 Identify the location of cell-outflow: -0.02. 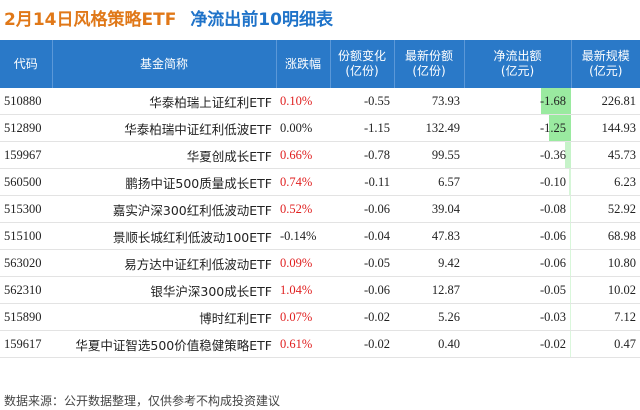
(517, 344).